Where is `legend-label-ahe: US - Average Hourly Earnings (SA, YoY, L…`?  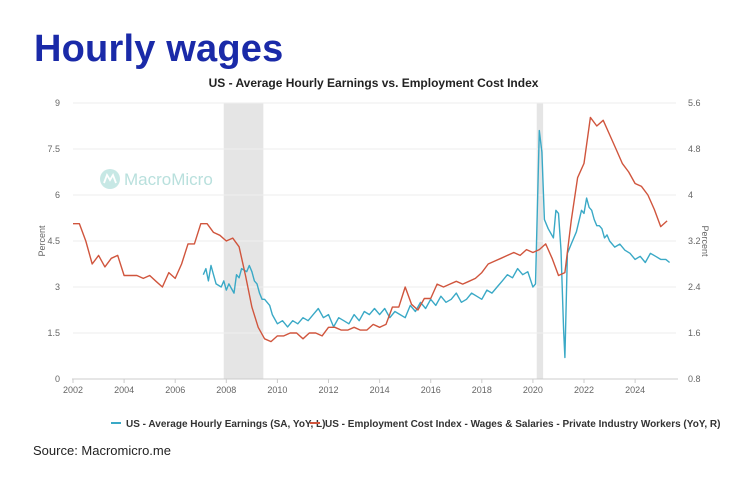 legend-label-ahe: US - Average Hourly Earnings (SA, YoY, L… is located at coordinates (226, 424).